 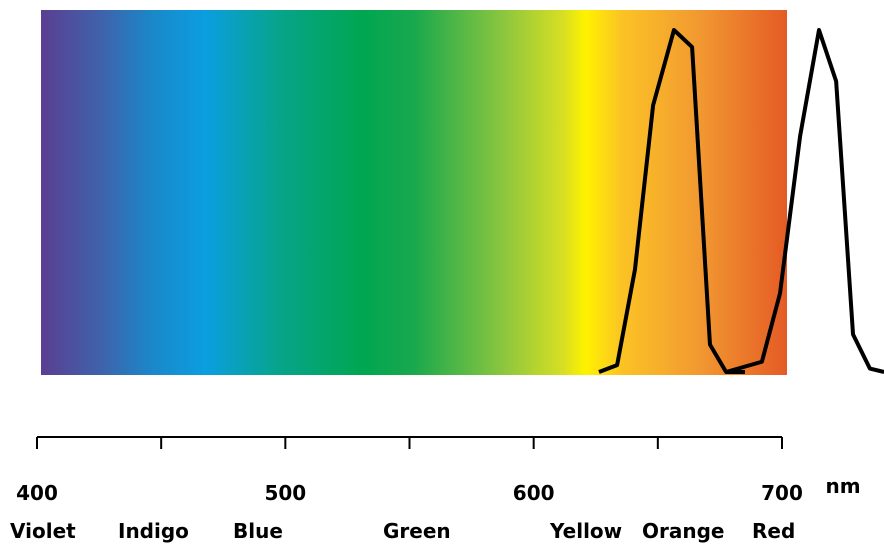 What do you see at coordinates (842, 486) in the screenshot?
I see `x-axis-unit: nm` at bounding box center [842, 486].